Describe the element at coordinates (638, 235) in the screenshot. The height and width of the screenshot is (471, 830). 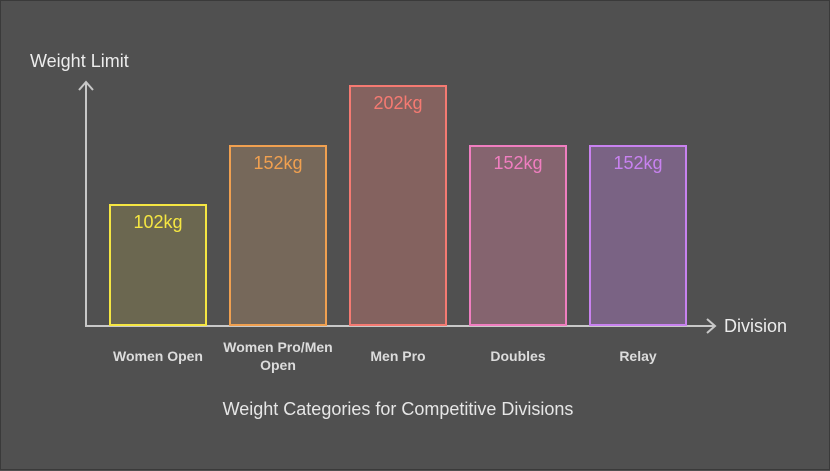
I see `bar-relay: 152kg` at that location.